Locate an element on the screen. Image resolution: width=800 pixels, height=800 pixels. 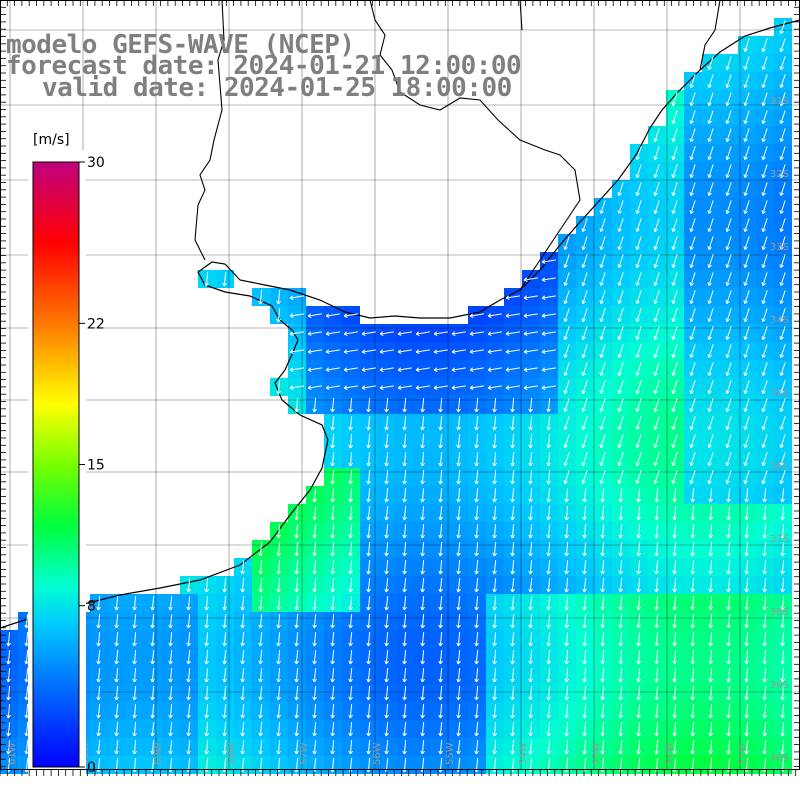
longitude-label: 52W is located at coordinates (669, 753).